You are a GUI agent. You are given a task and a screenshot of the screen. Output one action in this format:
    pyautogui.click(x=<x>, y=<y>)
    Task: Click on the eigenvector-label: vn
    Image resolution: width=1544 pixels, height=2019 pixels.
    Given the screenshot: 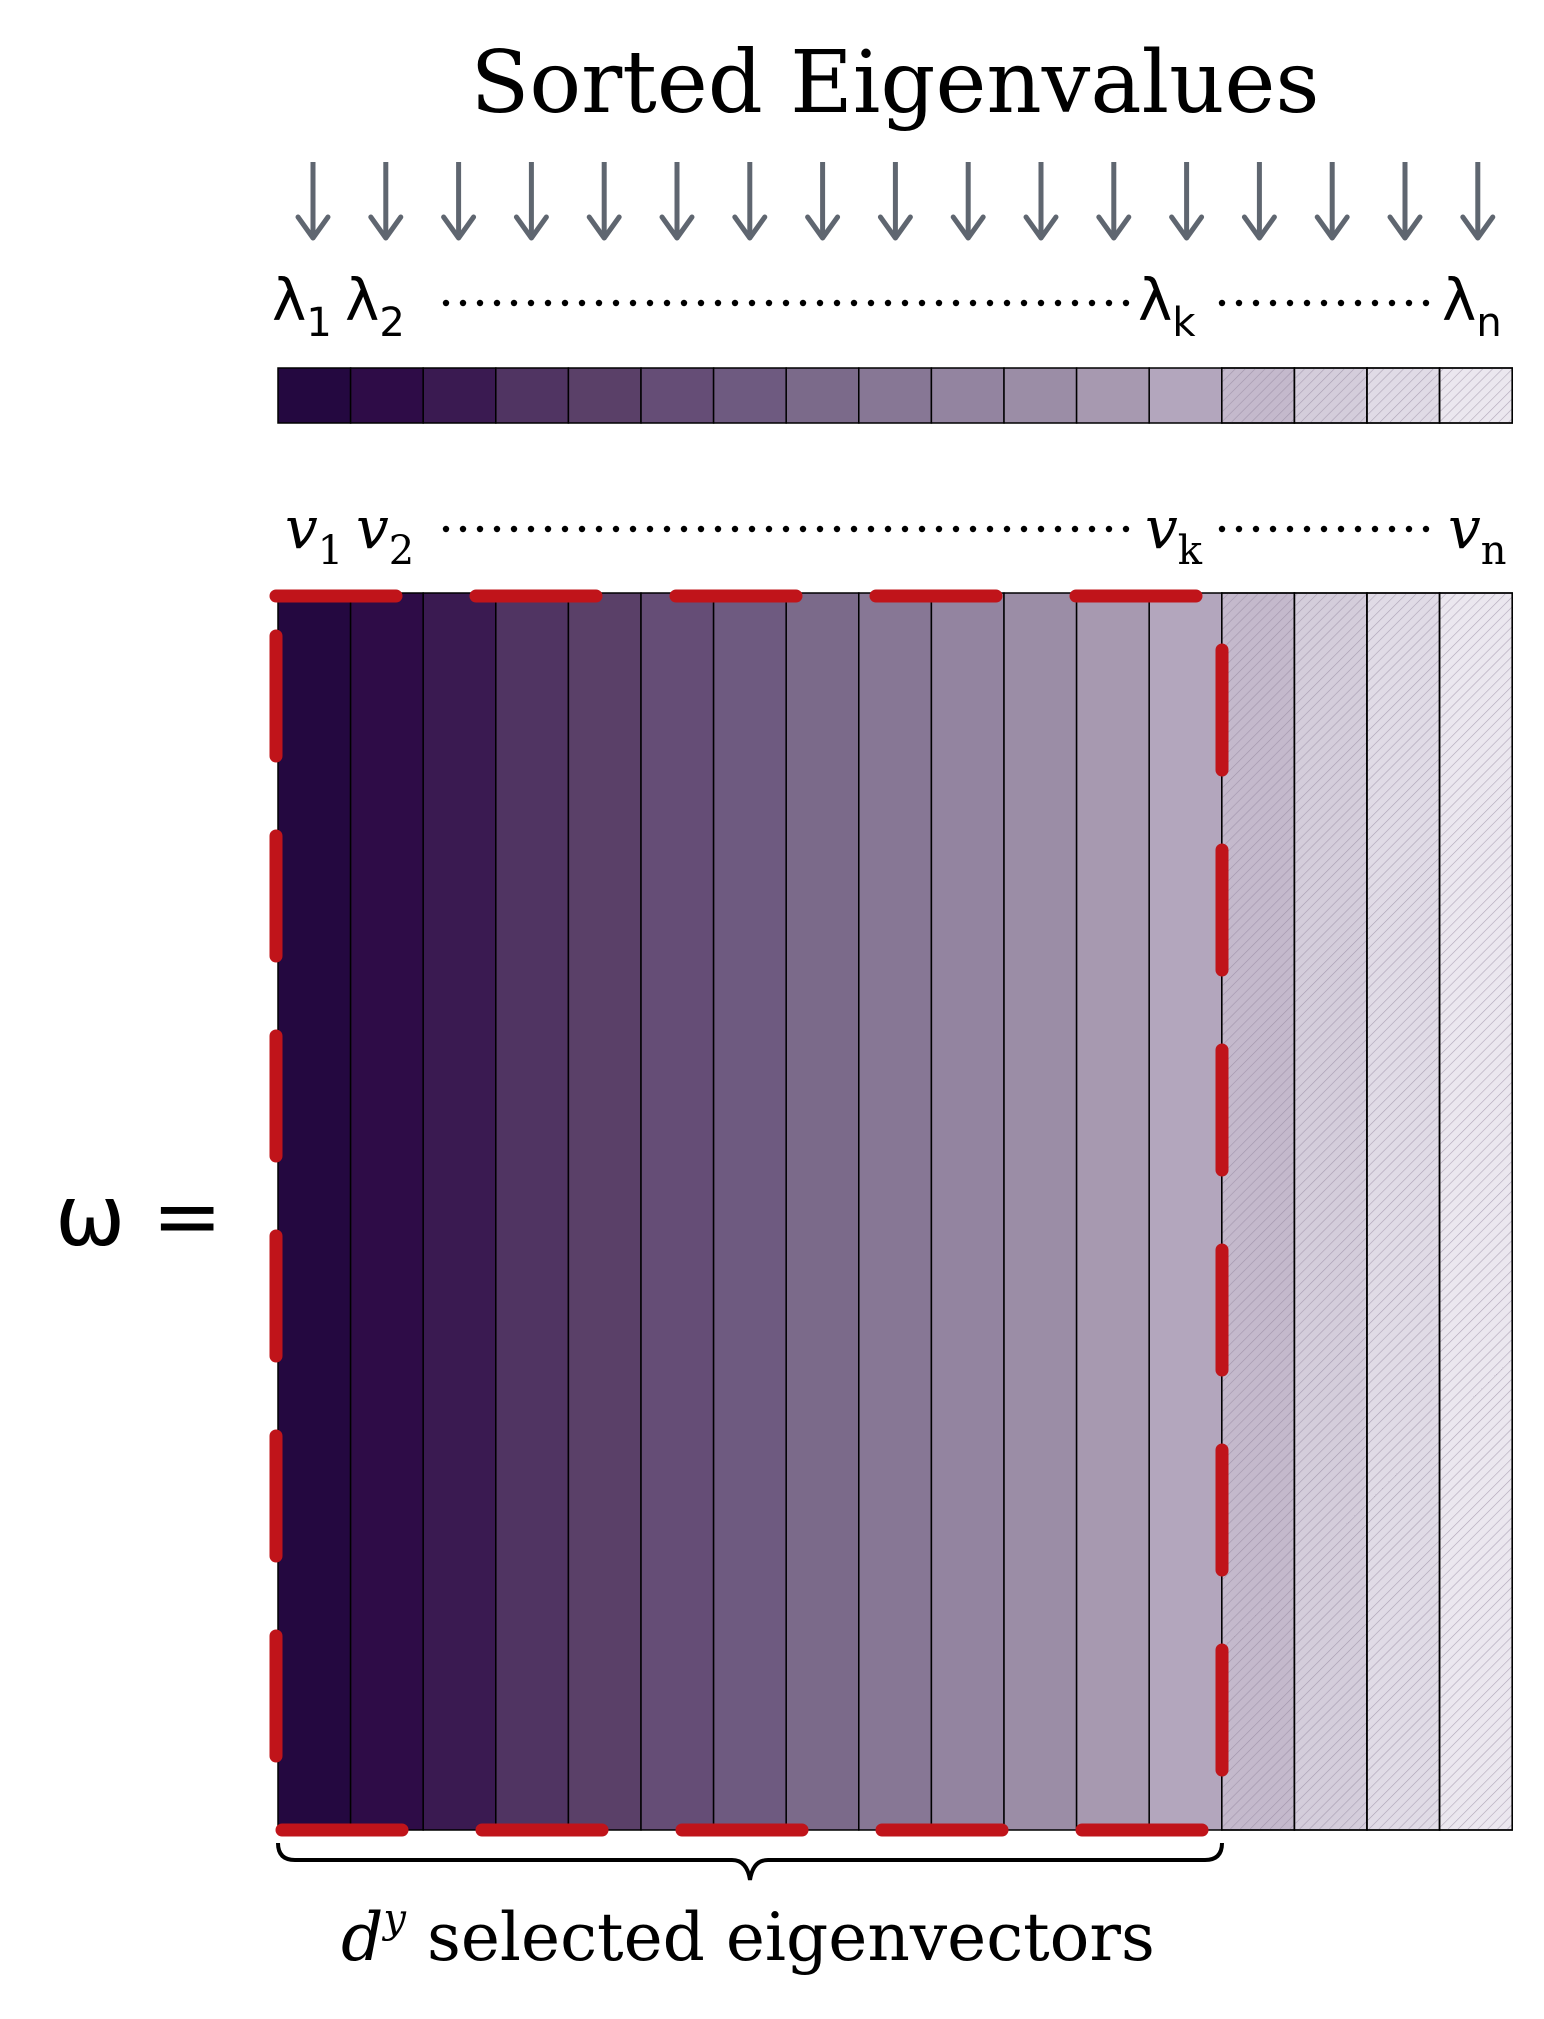 What is the action you would take?
    pyautogui.click(x=1477, y=534)
    